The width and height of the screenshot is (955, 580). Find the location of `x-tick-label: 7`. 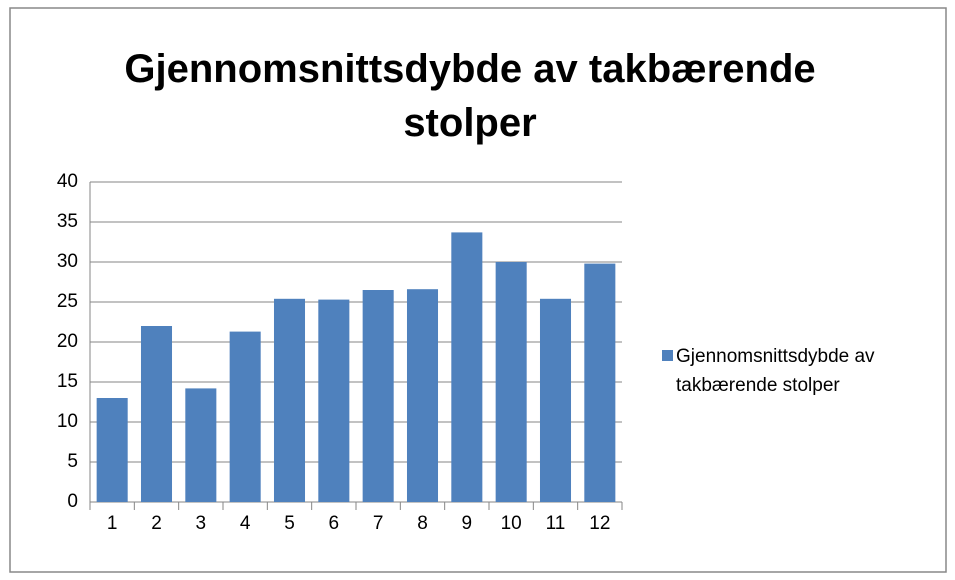

x-tick-label: 7 is located at coordinates (378, 523).